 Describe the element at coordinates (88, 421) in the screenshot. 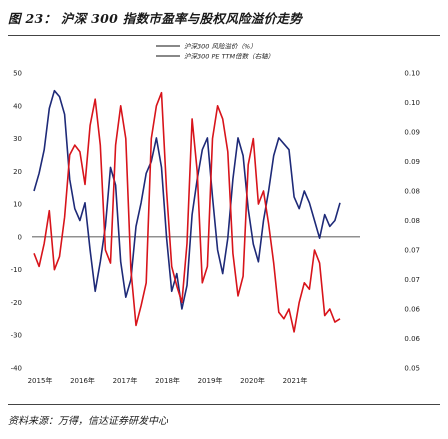

I see `source-note: 资料来源：万得，信达证券研发中心` at that location.